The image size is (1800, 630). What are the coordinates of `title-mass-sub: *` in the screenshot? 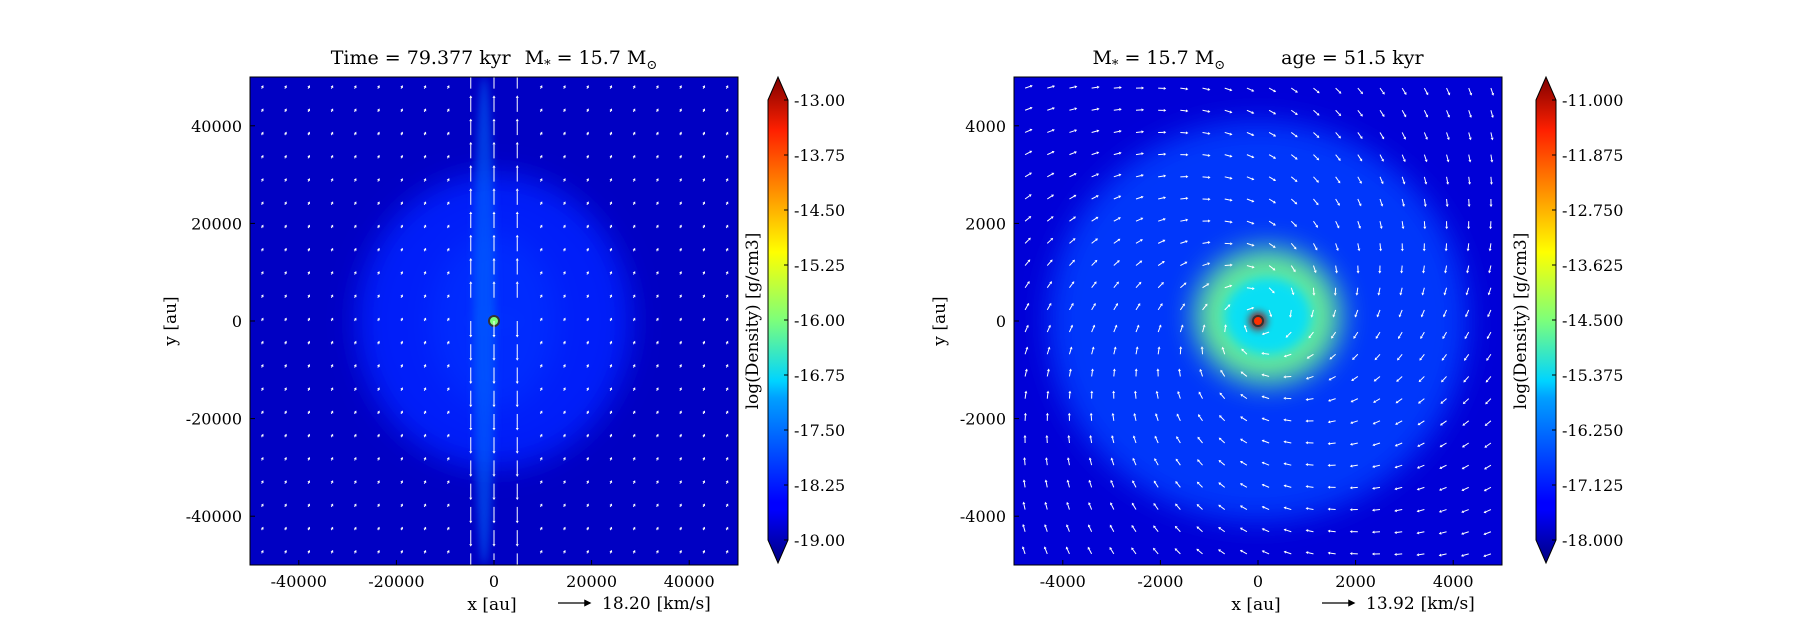 It's located at (547, 65).